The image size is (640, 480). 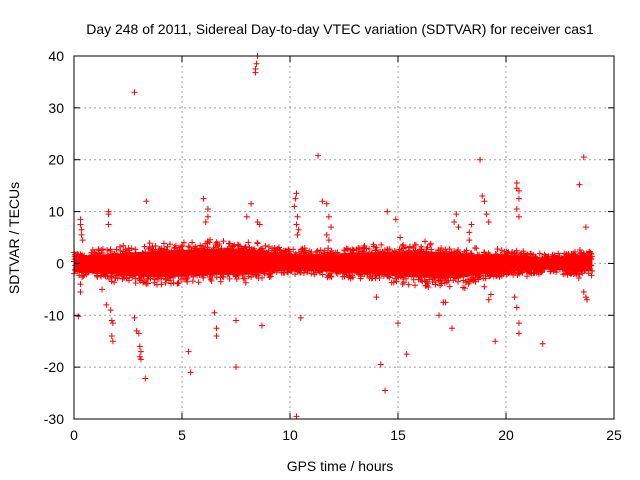 What do you see at coordinates (614, 435) in the screenshot?
I see `x-tick-label: 25` at bounding box center [614, 435].